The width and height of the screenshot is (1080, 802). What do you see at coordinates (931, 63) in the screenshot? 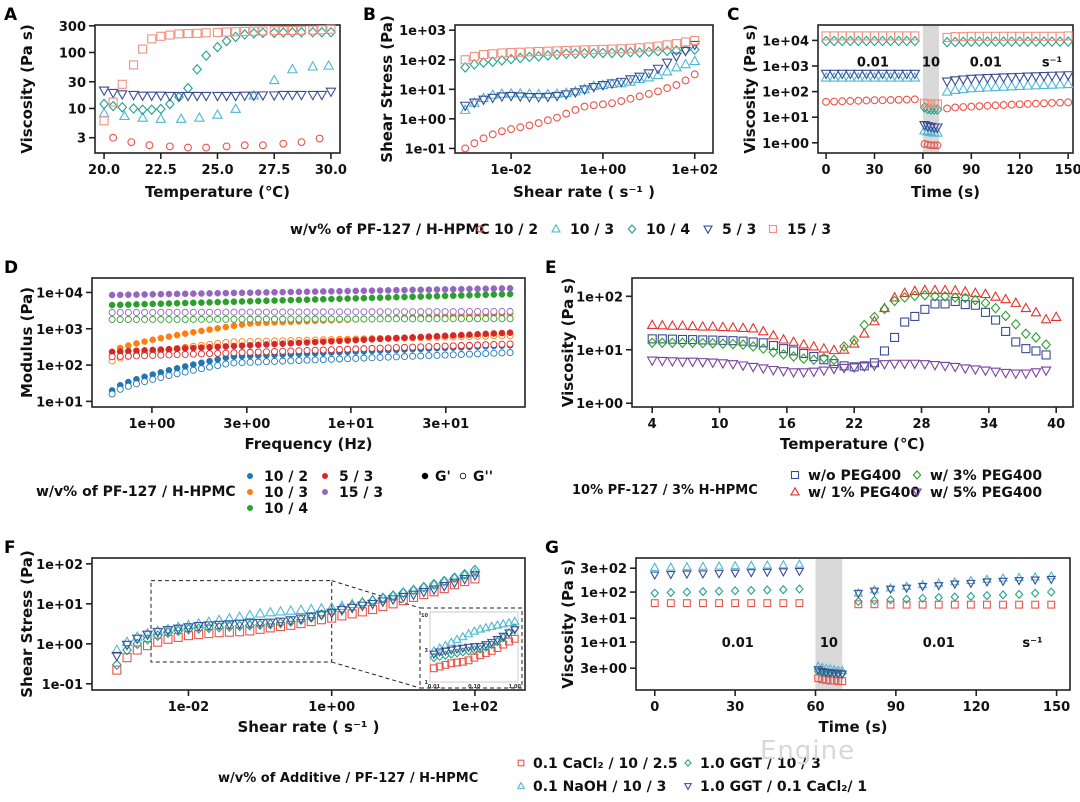
I see `annotation: 10` at bounding box center [931, 63].